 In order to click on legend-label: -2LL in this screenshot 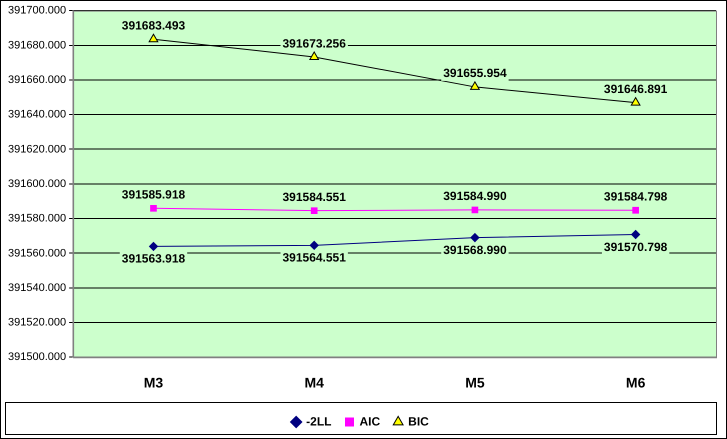, I will do `click(319, 421)`.